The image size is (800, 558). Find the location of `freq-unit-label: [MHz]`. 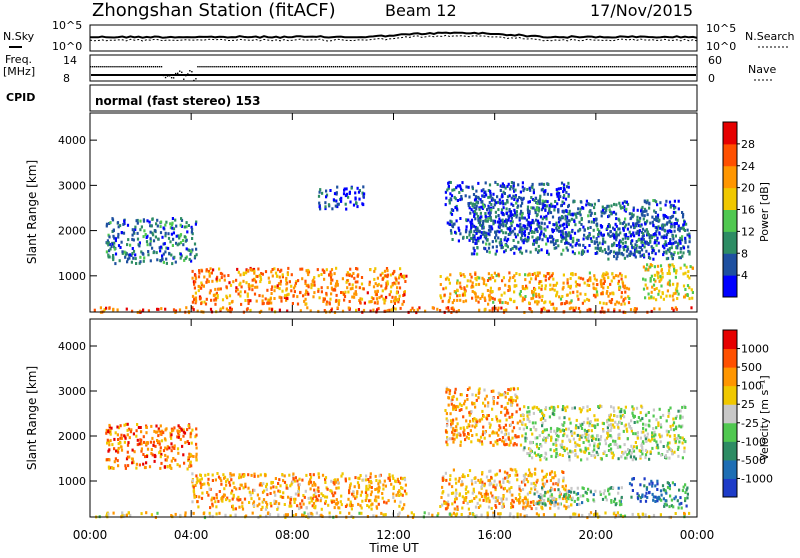

freq-unit-label: [MHz] is located at coordinates (19, 71).